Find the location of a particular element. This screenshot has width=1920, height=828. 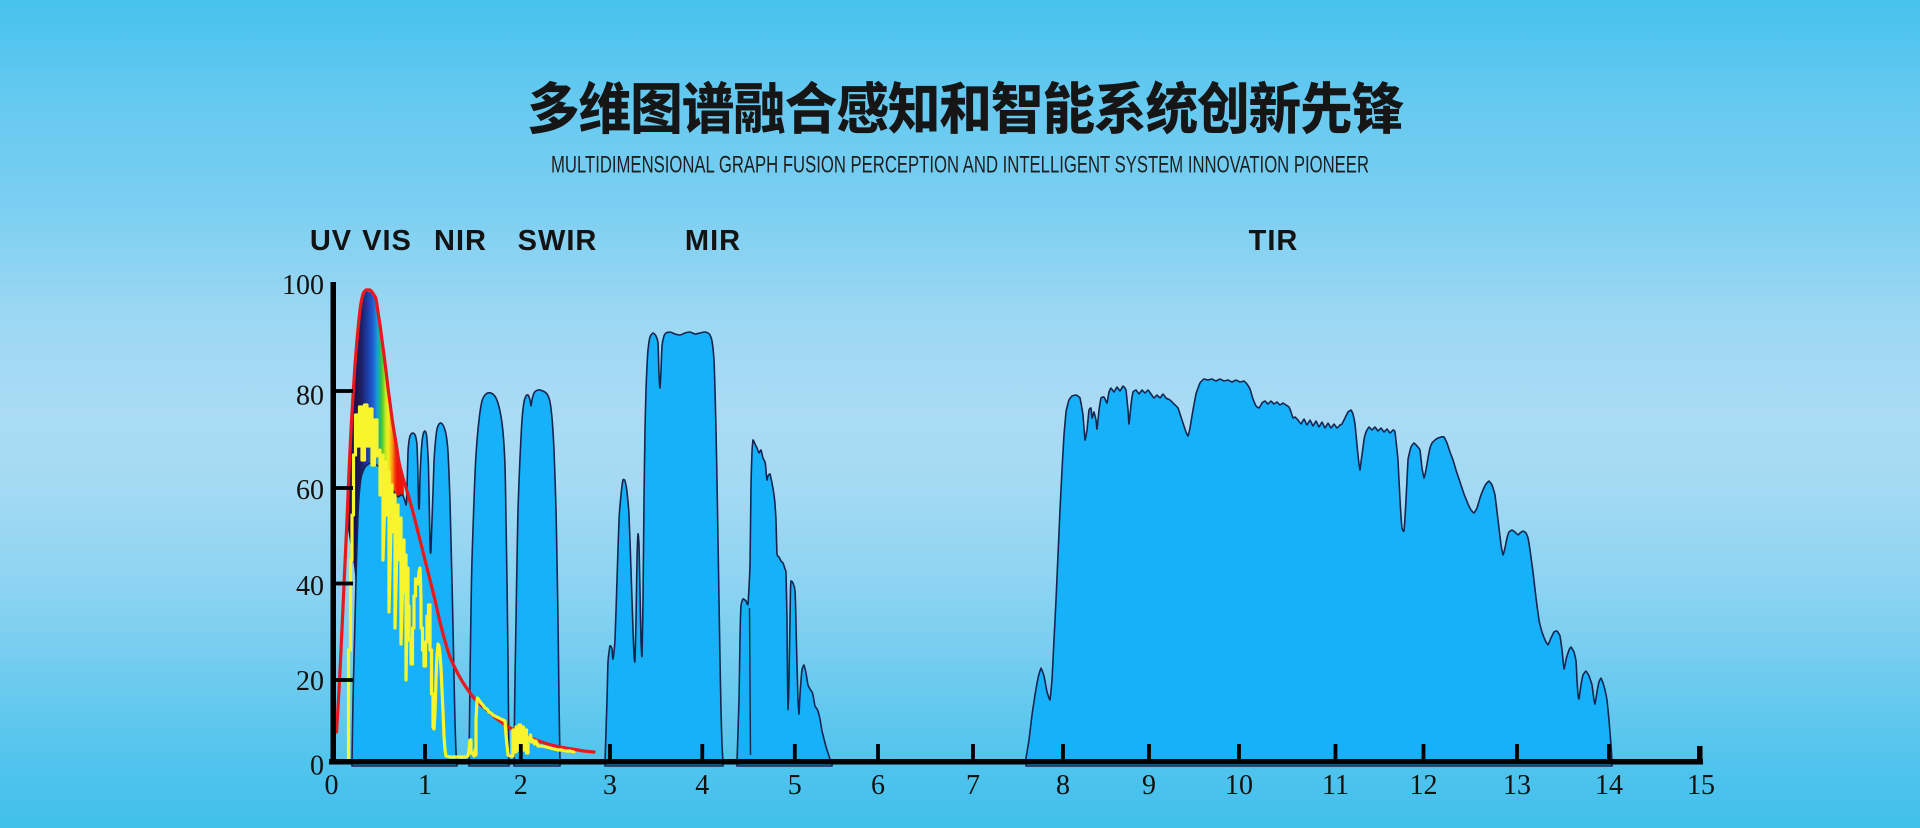

svg-text: UV is located at coordinates (331, 241).